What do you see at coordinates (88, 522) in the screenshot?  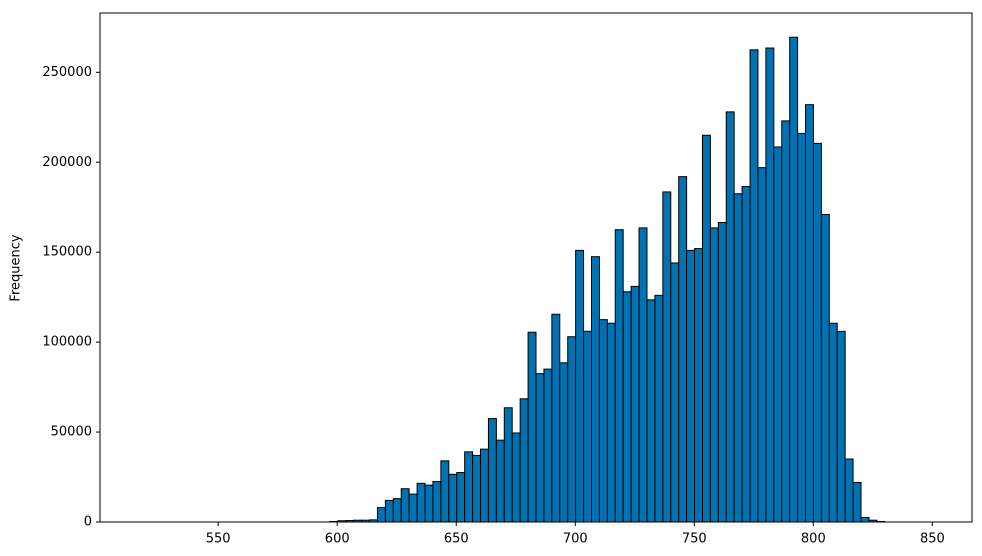 I see `y-tick-label: 0` at bounding box center [88, 522].